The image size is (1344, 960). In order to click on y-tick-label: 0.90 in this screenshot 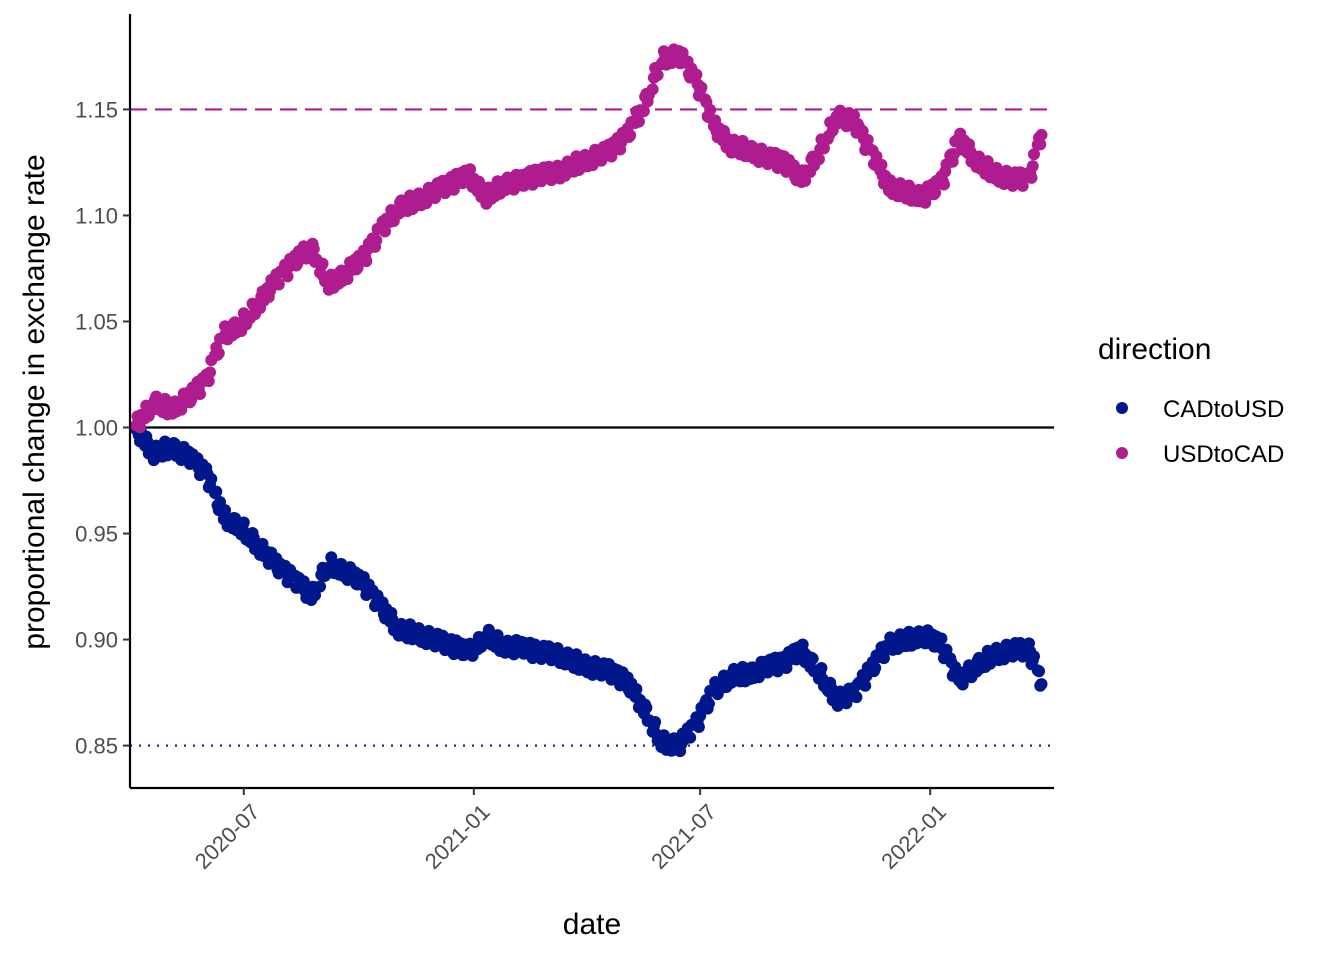, I will do `click(96, 640)`.